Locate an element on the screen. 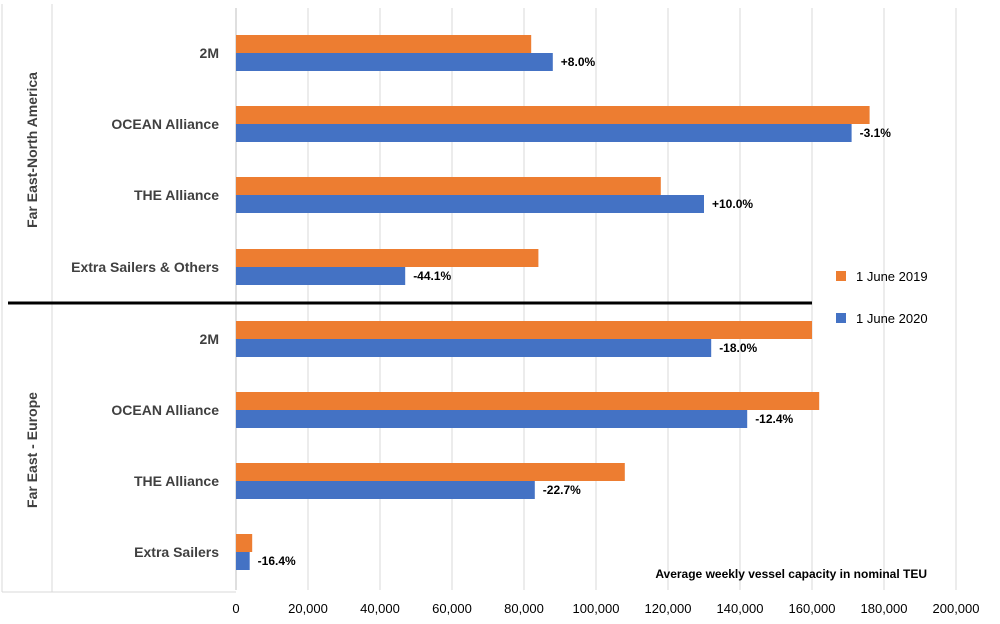 This screenshot has width=1000, height=624. change-data-label: +8.0% is located at coordinates (578, 62).